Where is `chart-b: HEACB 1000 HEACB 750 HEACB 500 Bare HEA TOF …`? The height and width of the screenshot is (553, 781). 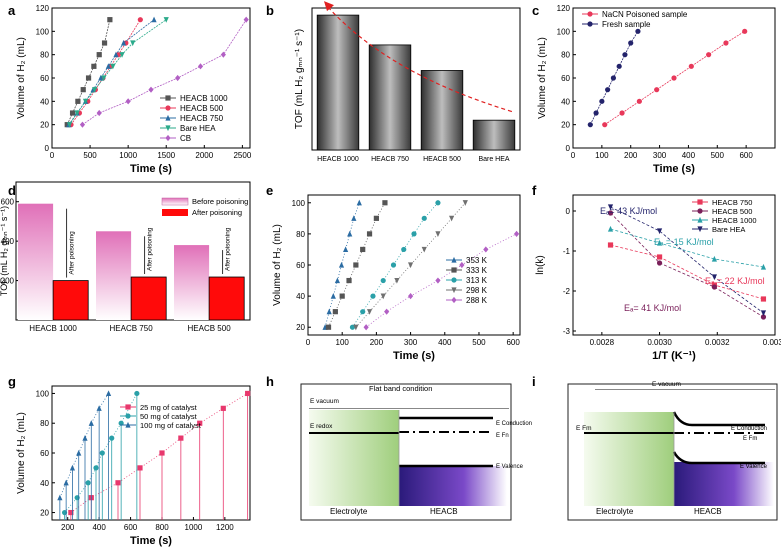
chart-b: HEACB 1000 HEACB 750 HEACB 500 Bare HEA TOF … is located at coordinates (407, 82).